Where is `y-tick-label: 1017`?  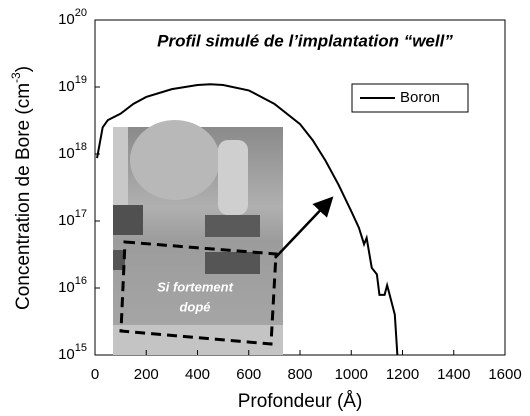
y-tick-label: 1017 is located at coordinates (72, 218).